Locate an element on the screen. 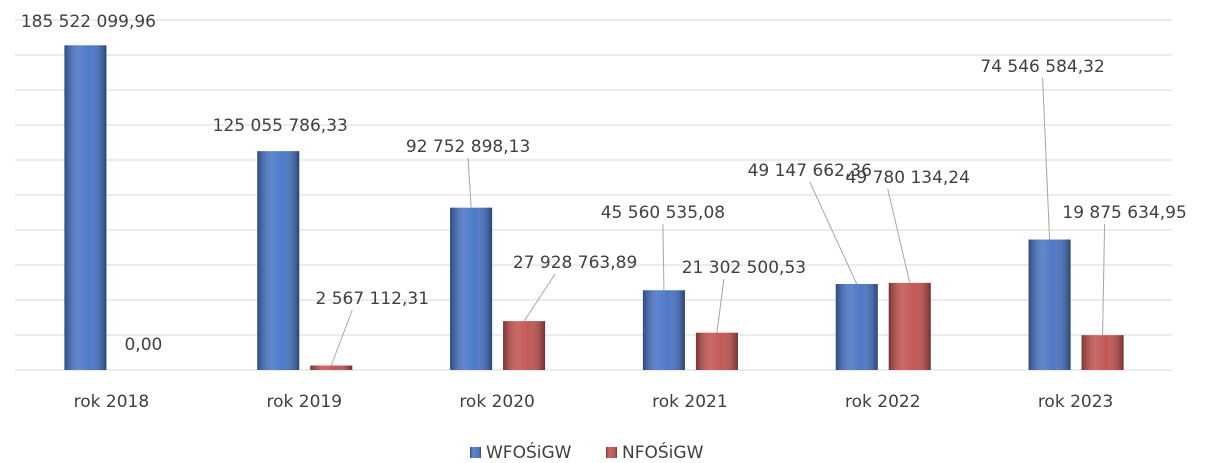 Image resolution: width=1205 pixels, height=463 pixels. data-label: 2 567 112,31 is located at coordinates (372, 299).